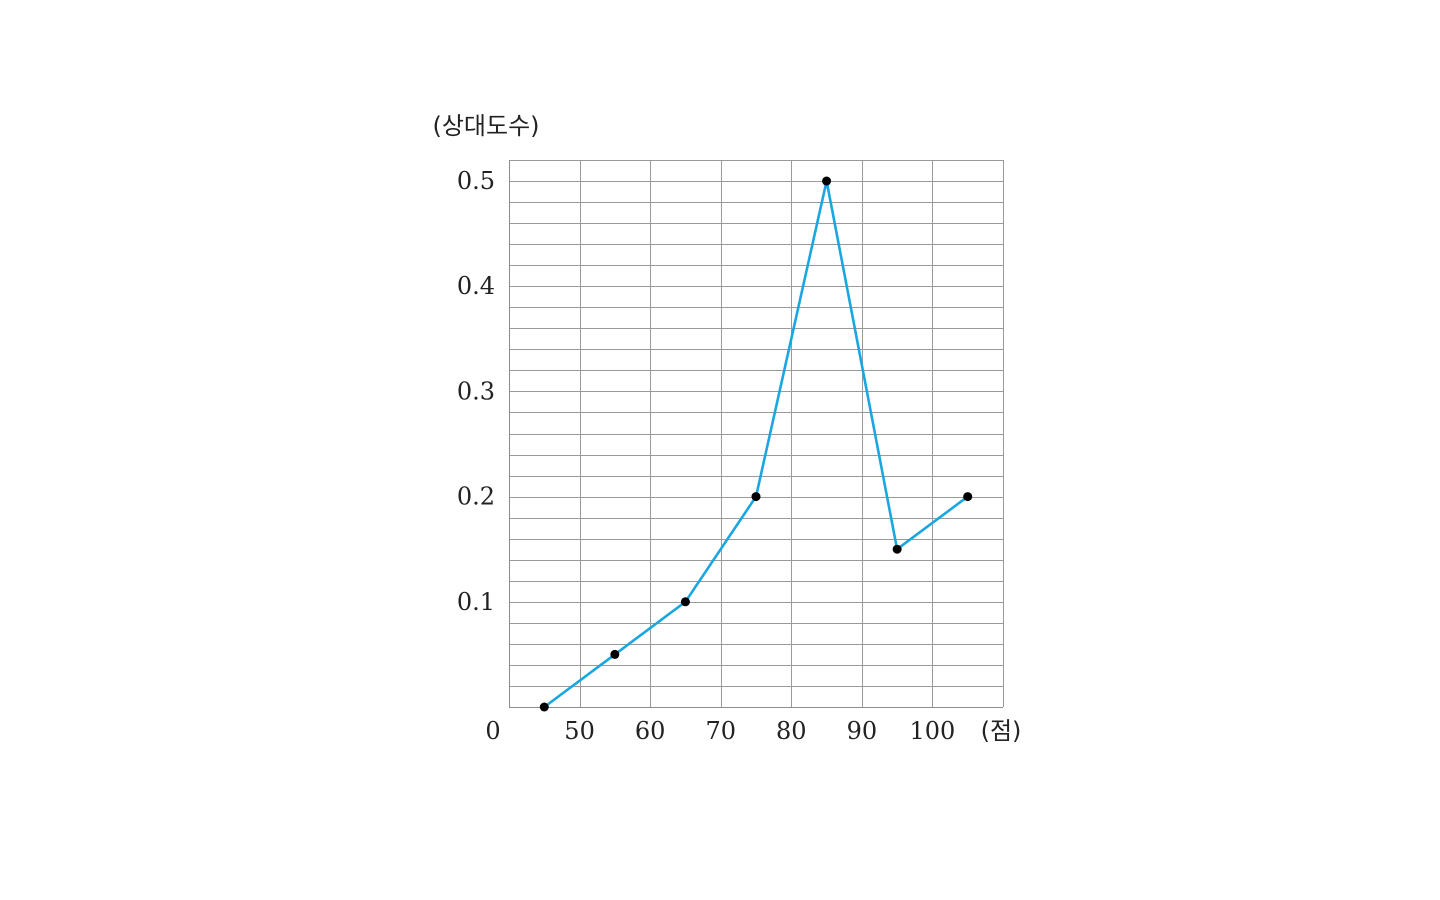 Image resolution: width=1440 pixels, height=900 pixels. I want to click on x-tick-label: 70, so click(720, 731).